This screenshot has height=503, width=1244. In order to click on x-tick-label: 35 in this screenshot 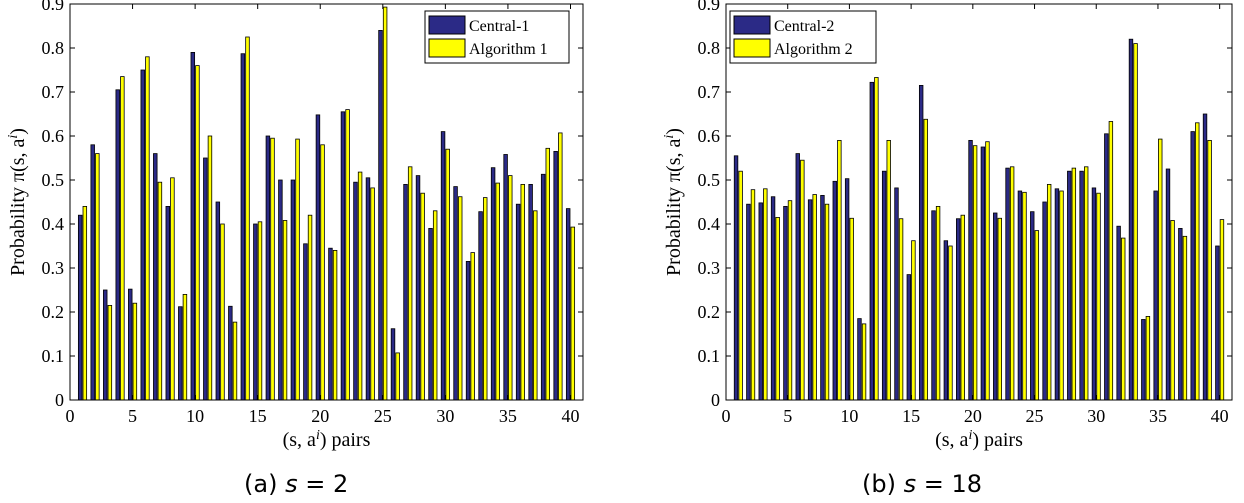, I will do `click(508, 416)`.